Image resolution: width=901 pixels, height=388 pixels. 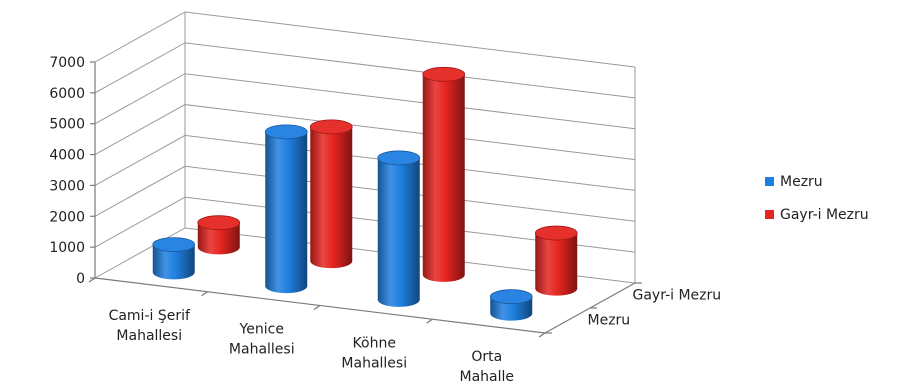 I want to click on bar-mezru-cami-i-erif, so click(x=174, y=258).